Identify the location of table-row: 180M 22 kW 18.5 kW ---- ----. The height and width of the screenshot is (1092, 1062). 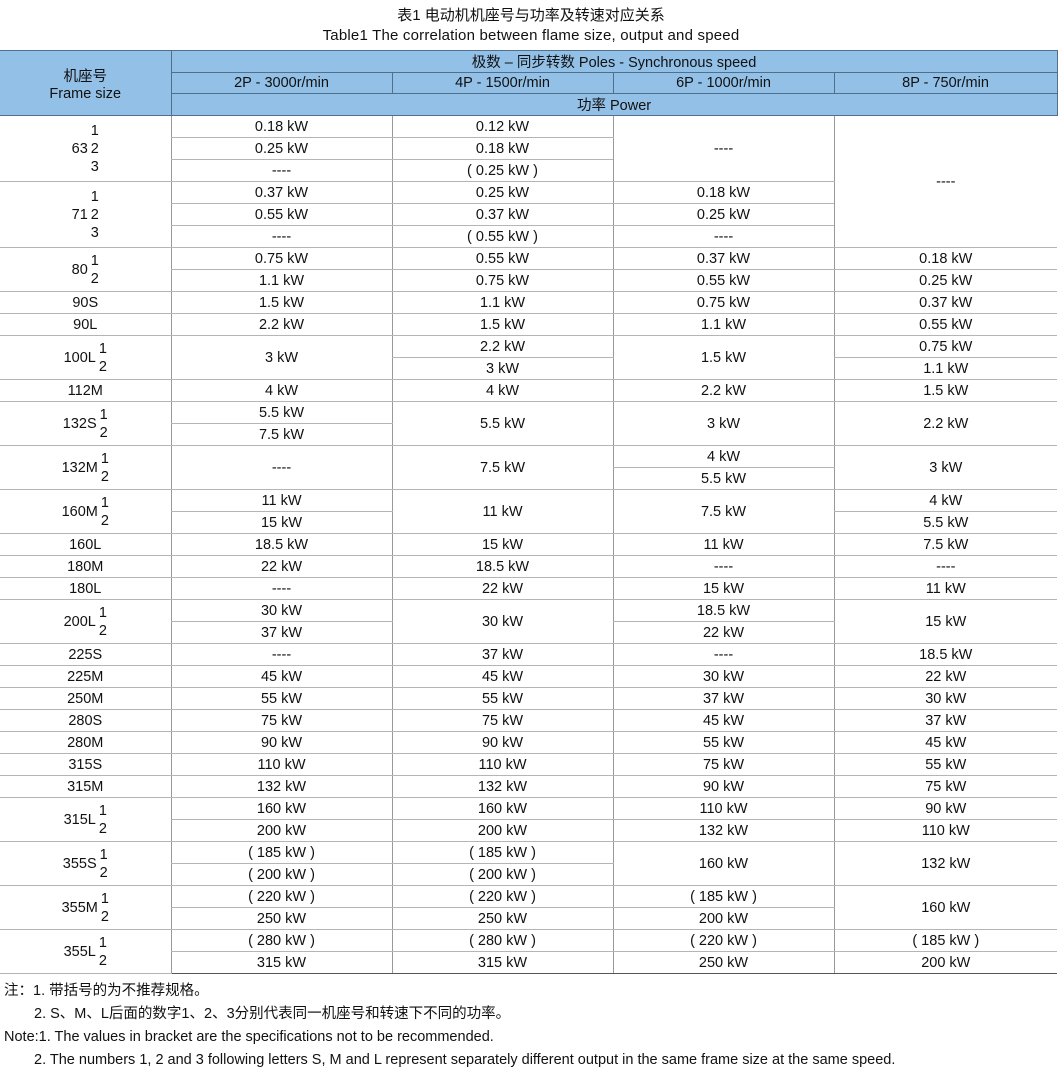
(529, 566).